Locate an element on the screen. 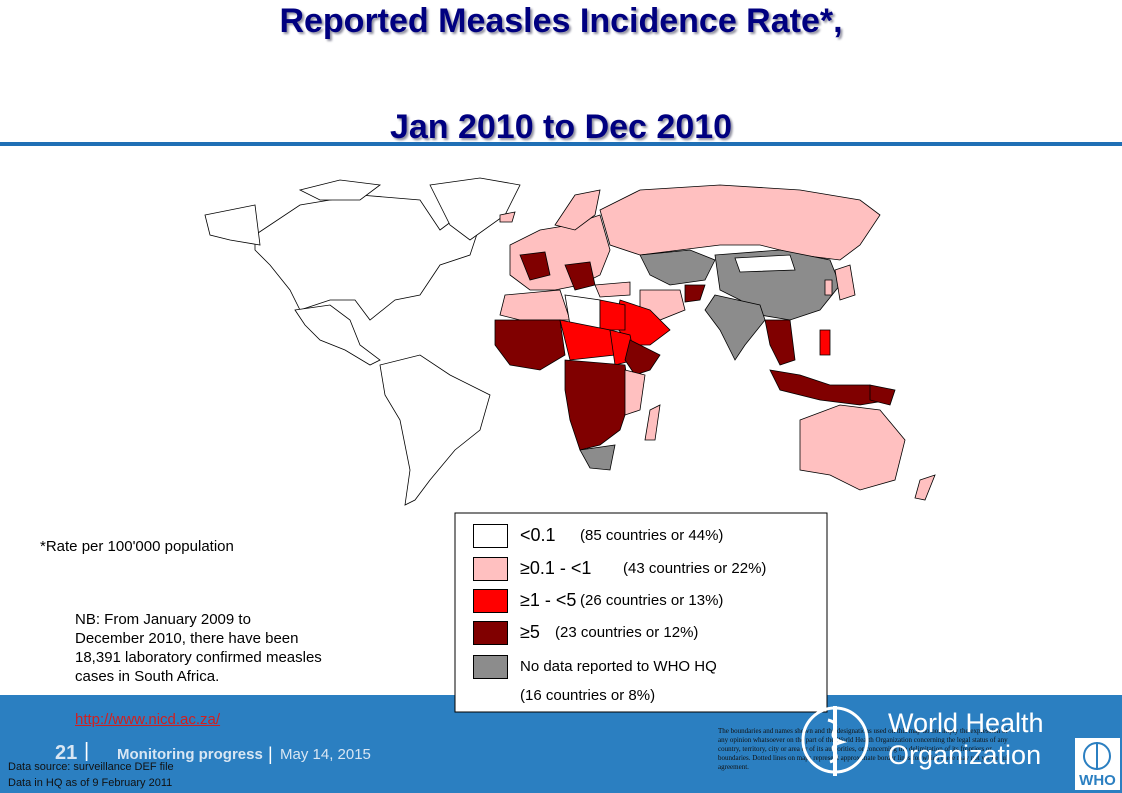 This screenshot has height=793, width=1122. legend-note: (16 countries or 8%) is located at coordinates (588, 695).